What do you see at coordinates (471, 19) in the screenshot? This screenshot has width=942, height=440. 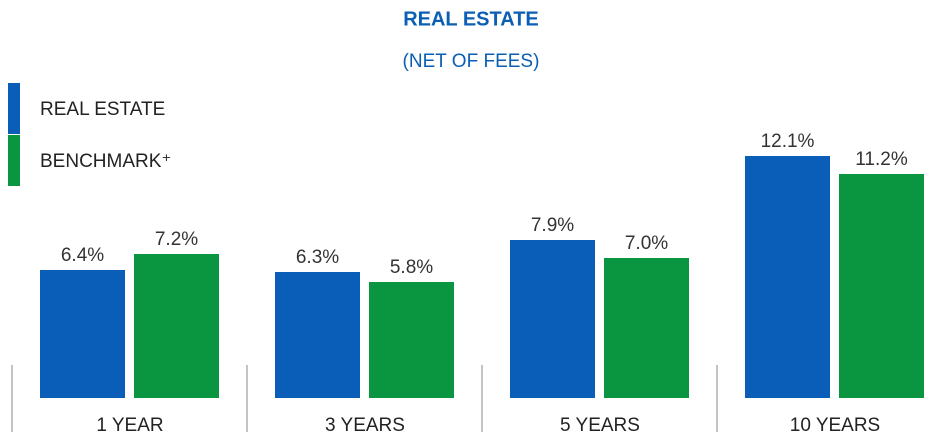 I see `chart-title: REAL ESTATE` at bounding box center [471, 19].